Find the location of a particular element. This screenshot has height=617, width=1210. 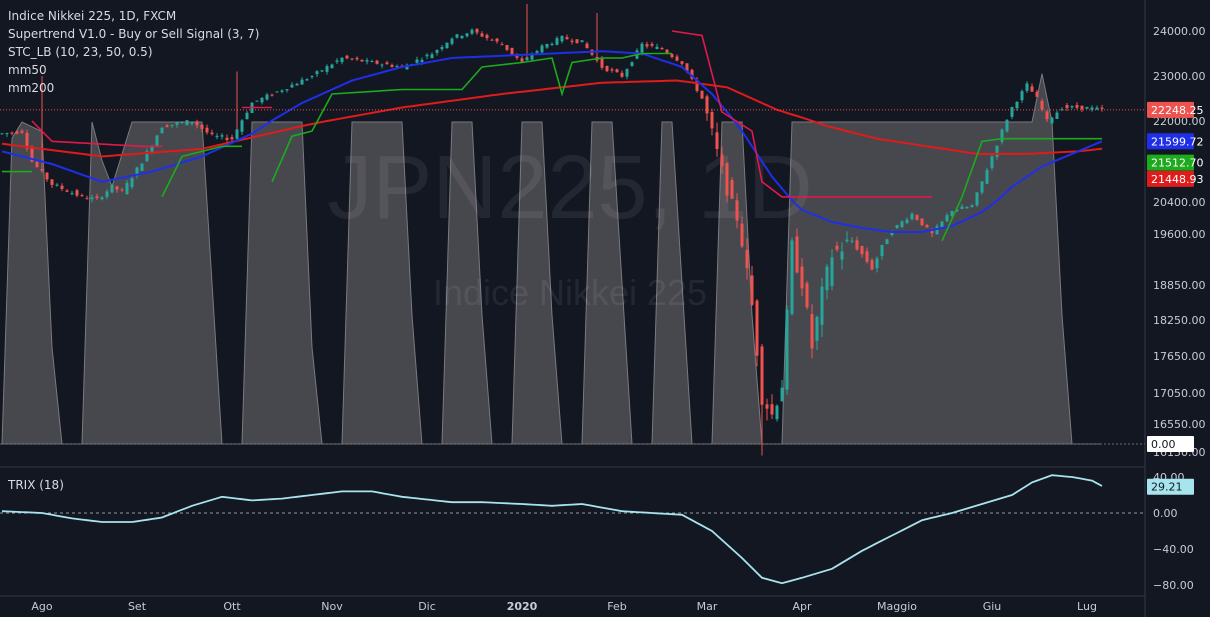

tag-trix-text: 29.21 is located at coordinates (1167, 487).